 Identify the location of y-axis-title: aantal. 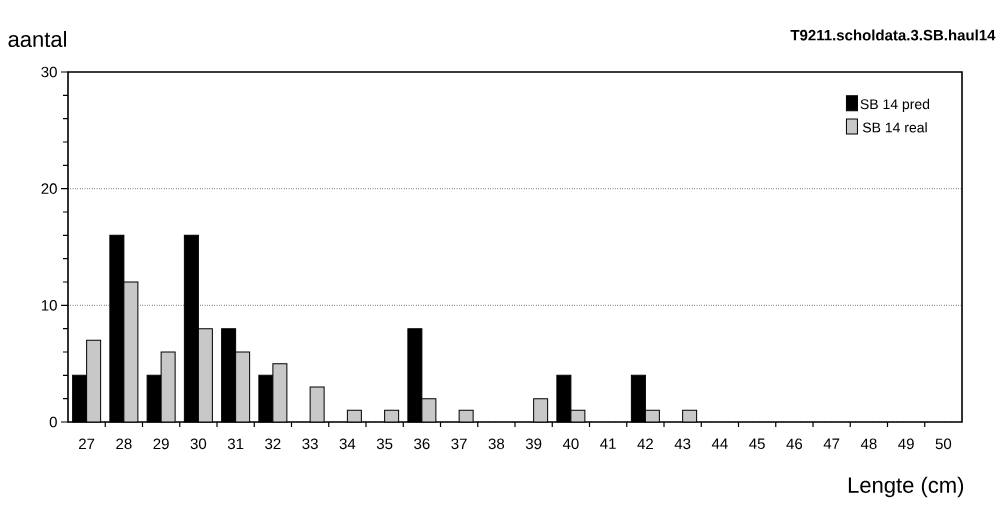
(37, 39).